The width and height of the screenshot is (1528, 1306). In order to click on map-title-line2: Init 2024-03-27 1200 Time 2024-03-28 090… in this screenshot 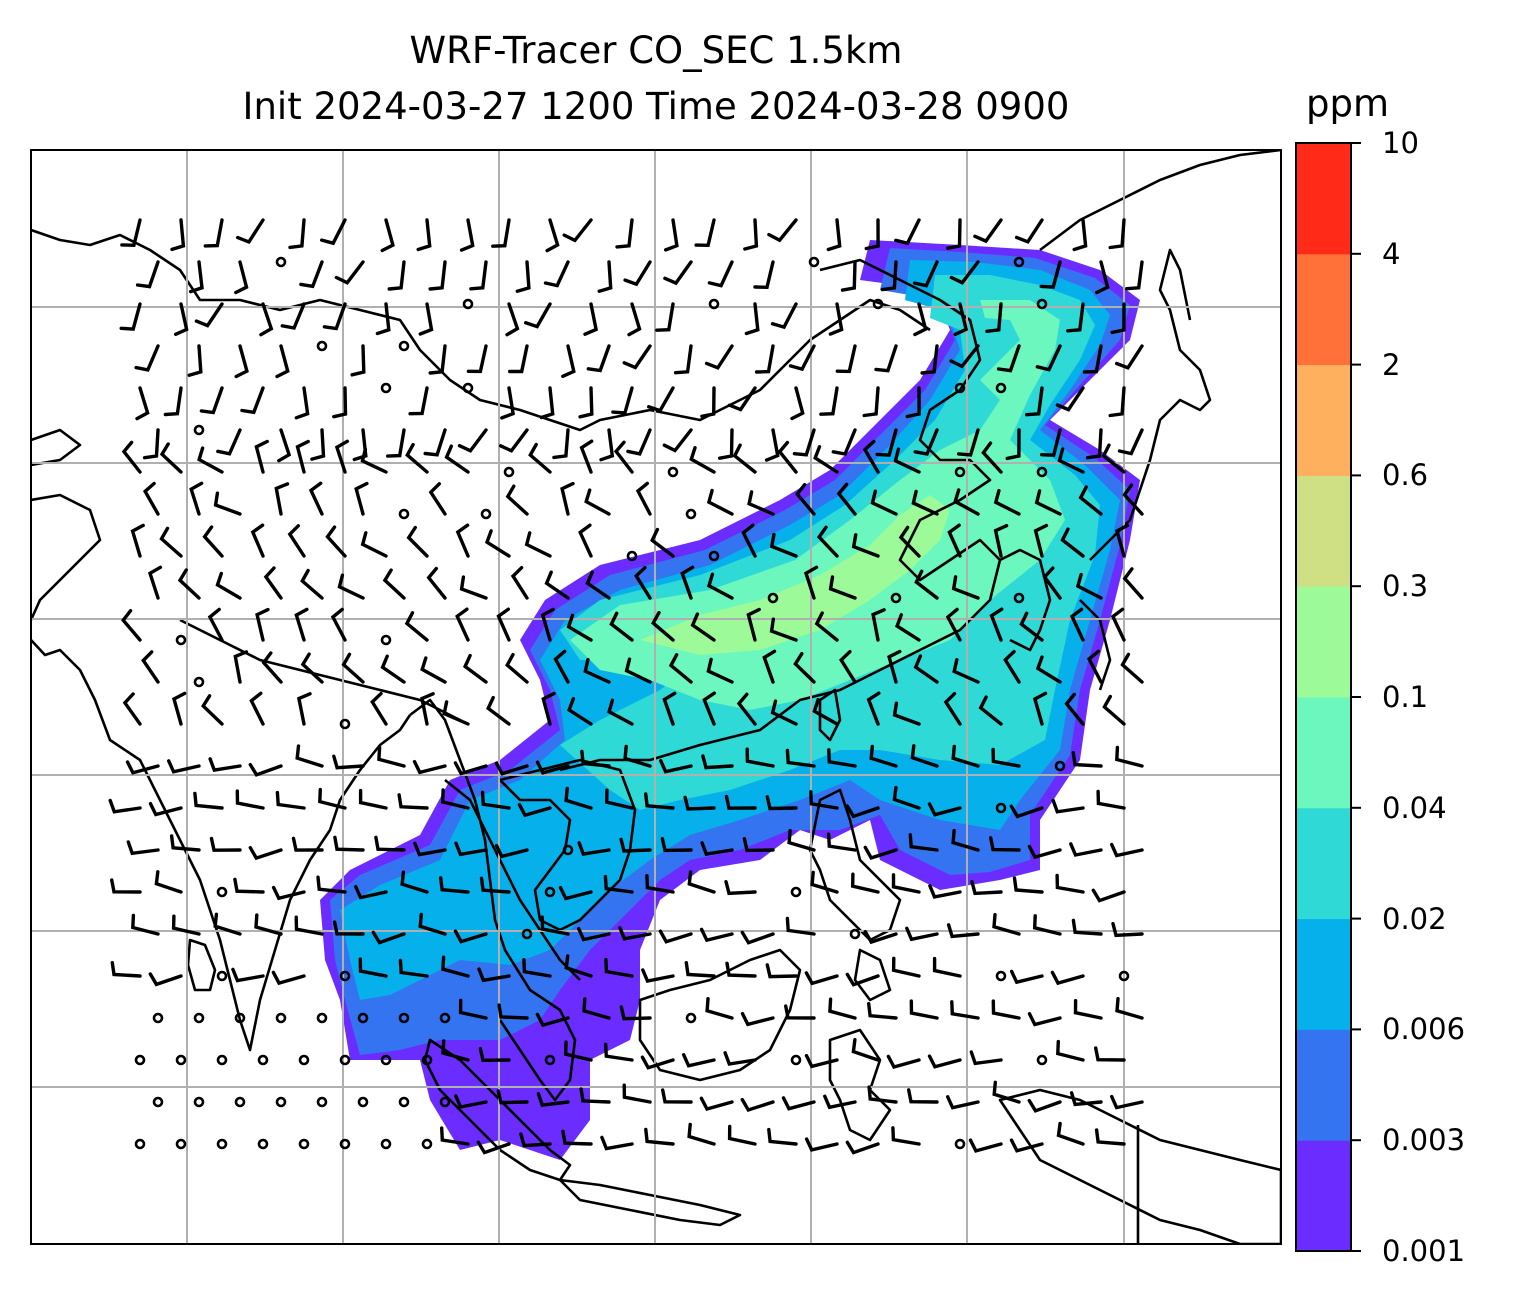, I will do `click(656, 106)`.